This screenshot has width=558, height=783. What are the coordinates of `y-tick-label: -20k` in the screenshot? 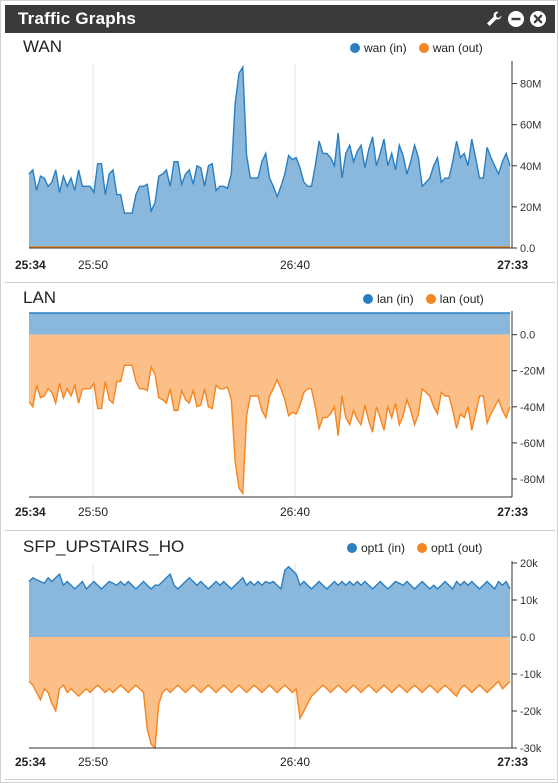 It's located at (531, 712).